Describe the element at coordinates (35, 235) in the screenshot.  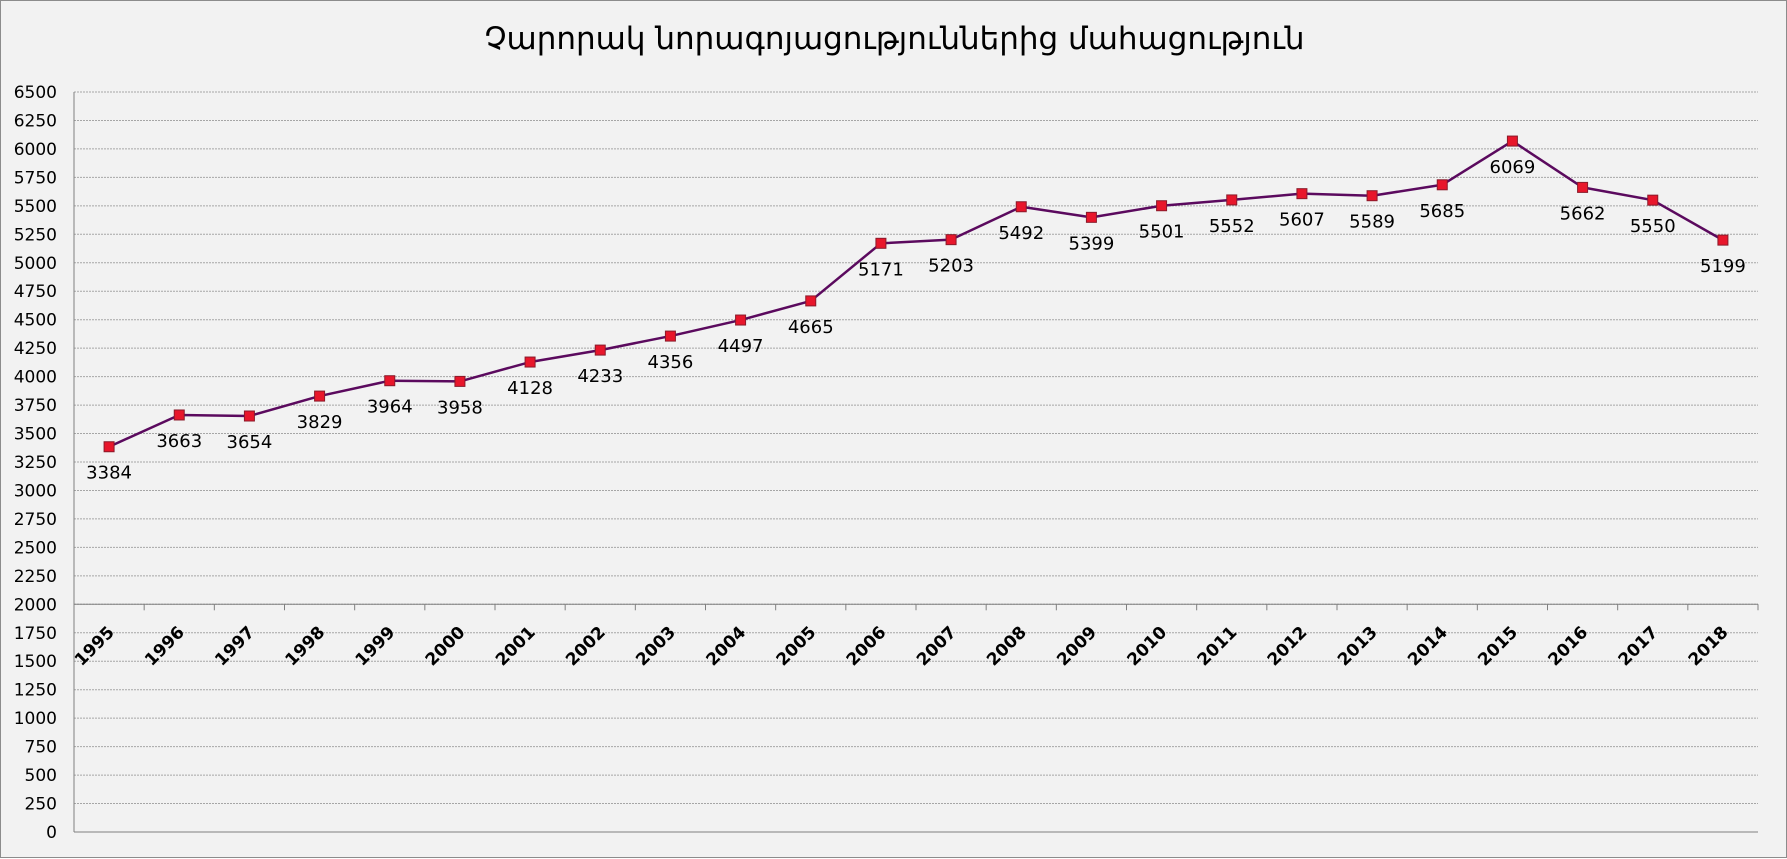
I see `y-tick-label: 5250` at that location.